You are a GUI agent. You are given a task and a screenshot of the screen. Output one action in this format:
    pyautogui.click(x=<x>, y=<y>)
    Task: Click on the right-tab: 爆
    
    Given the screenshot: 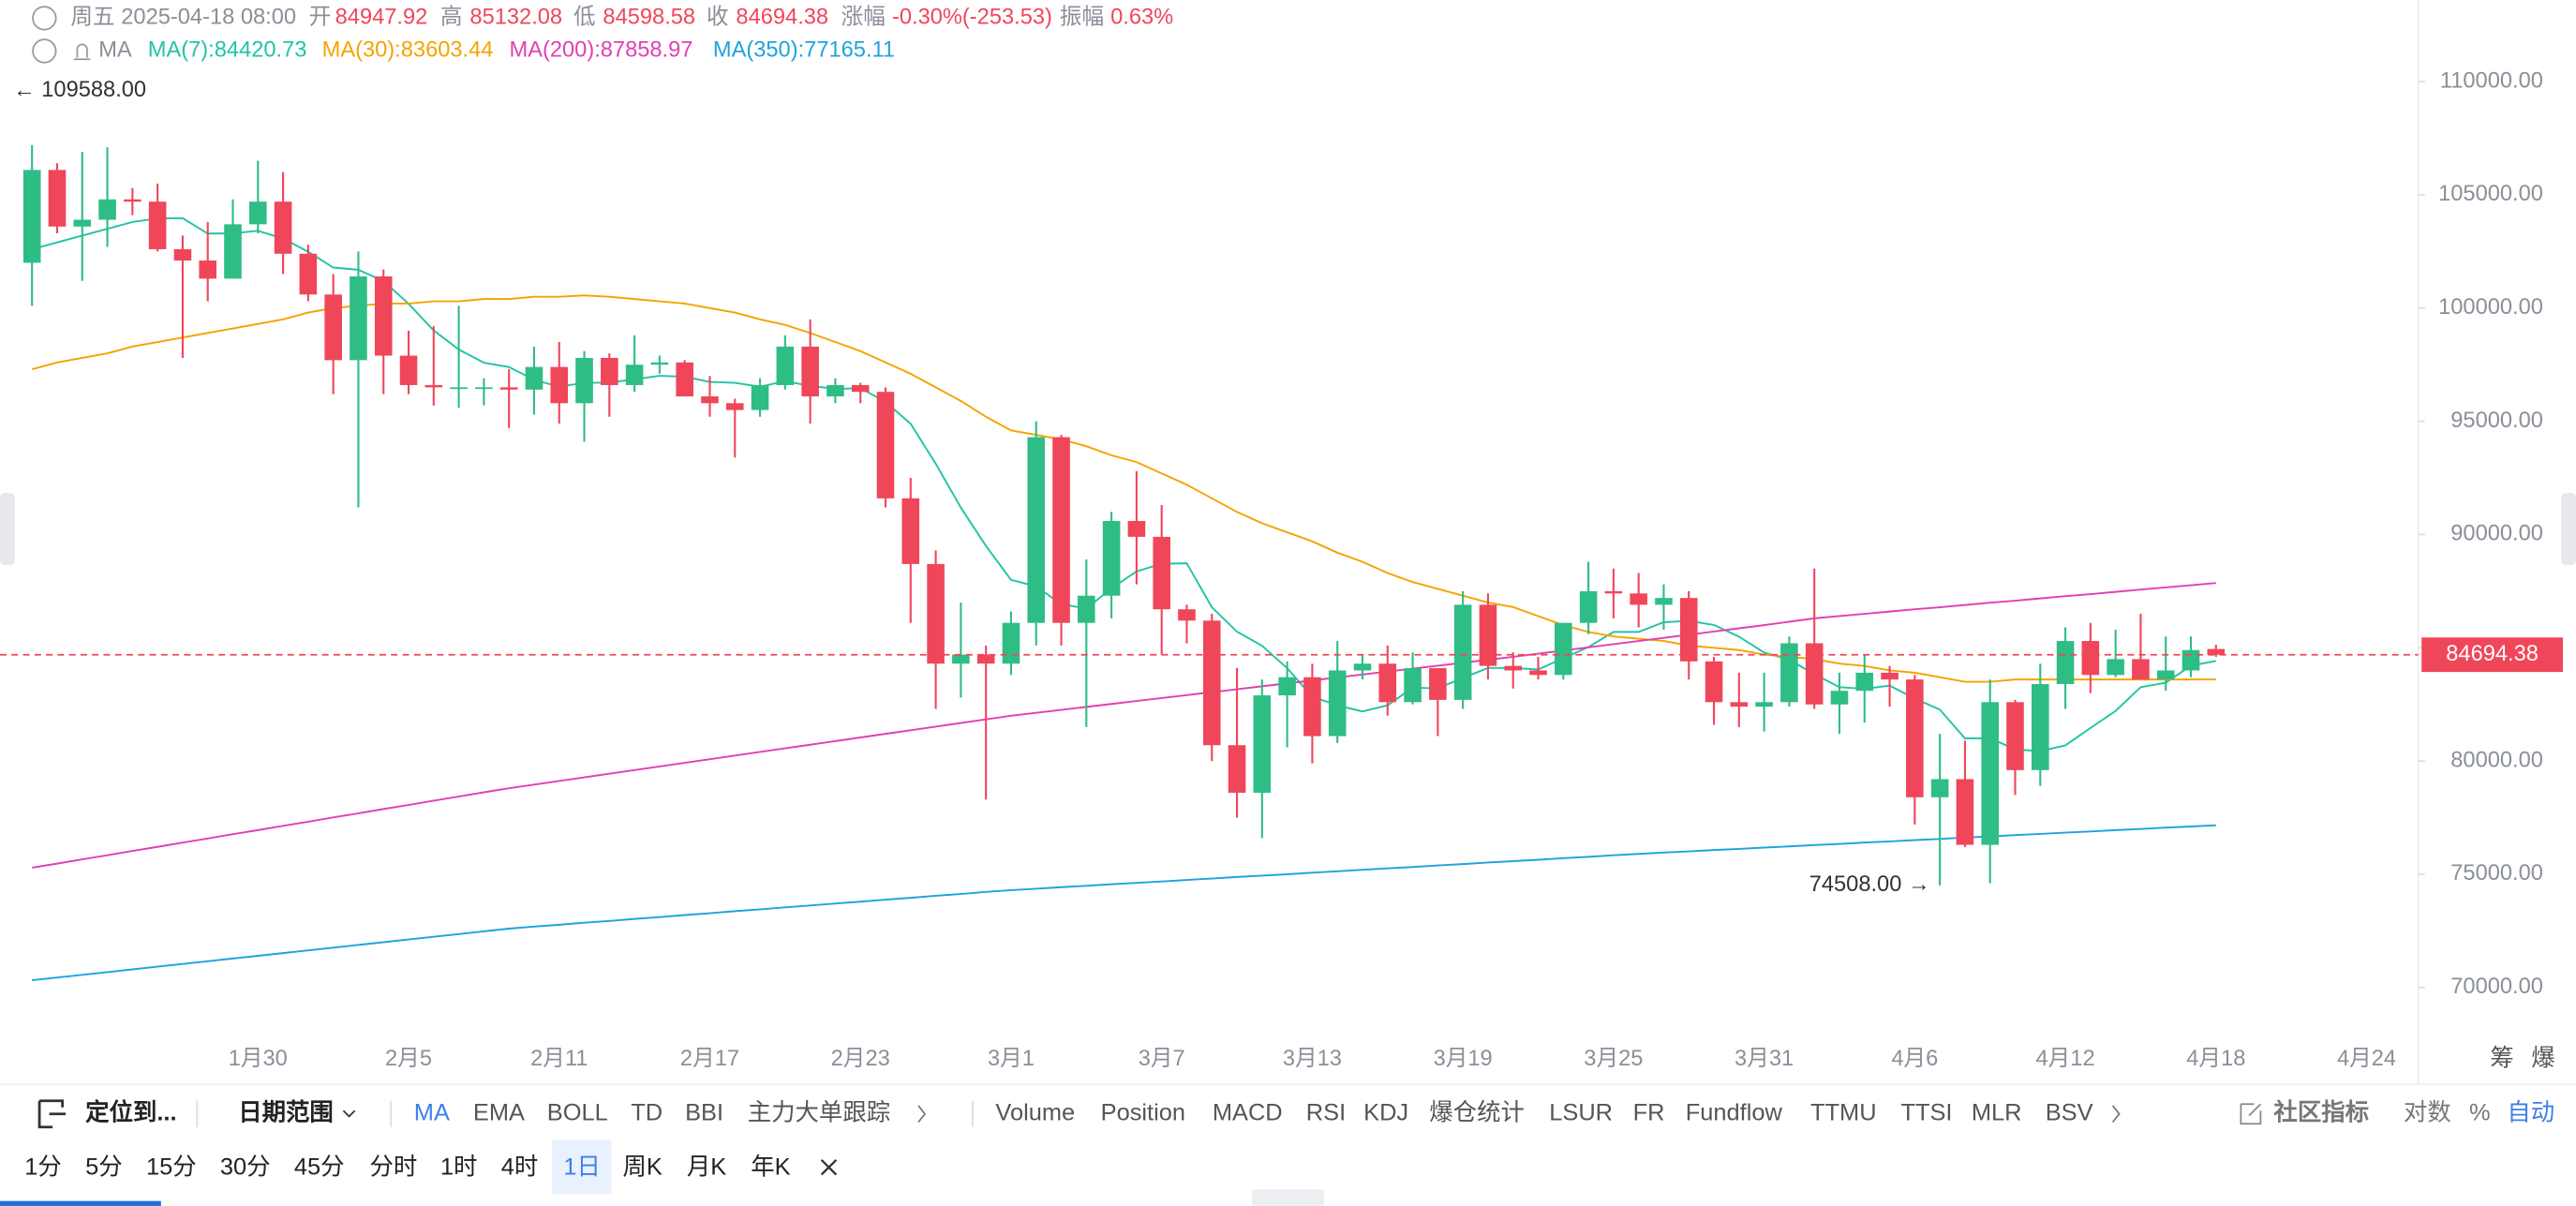 What is the action you would take?
    pyautogui.click(x=2542, y=1059)
    